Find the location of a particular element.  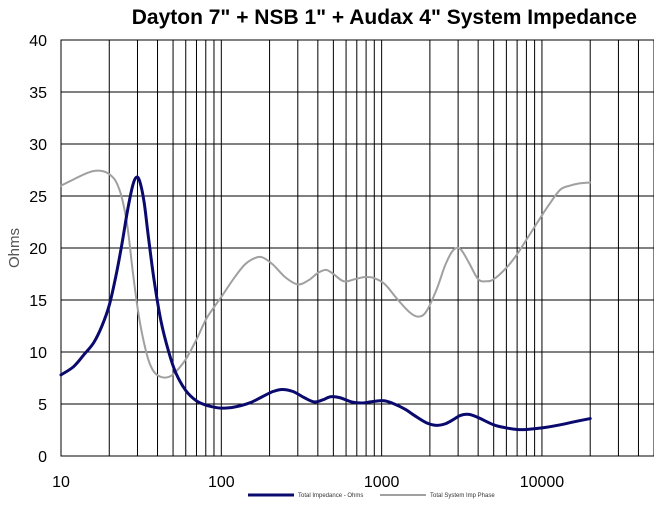

y-tick-label: 10 is located at coordinates (38, 353).